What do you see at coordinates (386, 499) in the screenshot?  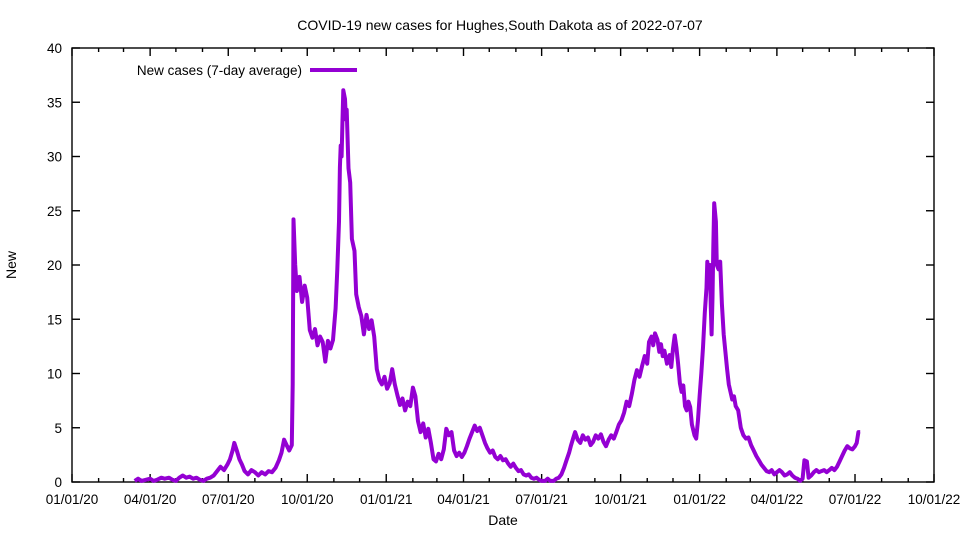 I see `x-tick-label: 01/01/21` at bounding box center [386, 499].